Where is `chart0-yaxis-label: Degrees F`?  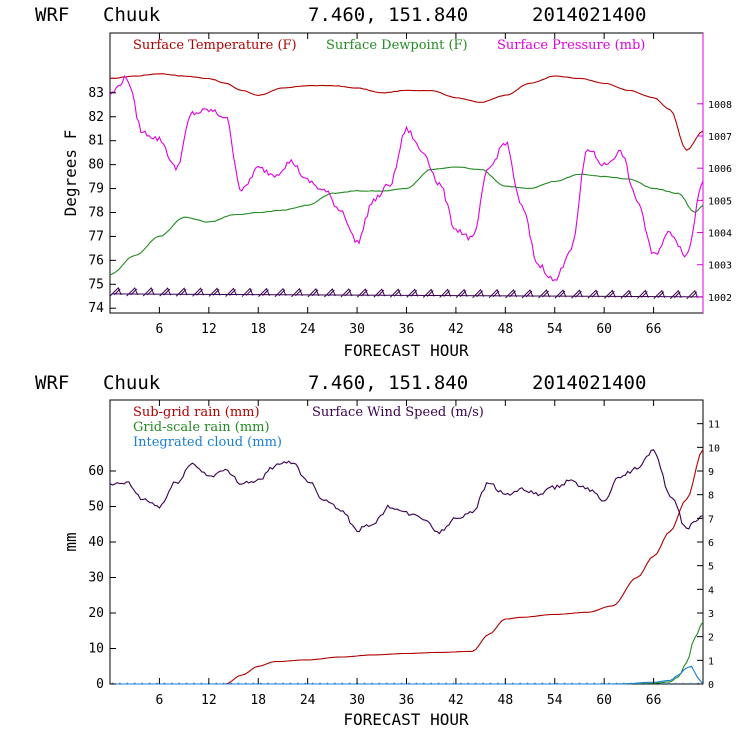 chart0-yaxis-label: Degrees F is located at coordinates (70, 173).